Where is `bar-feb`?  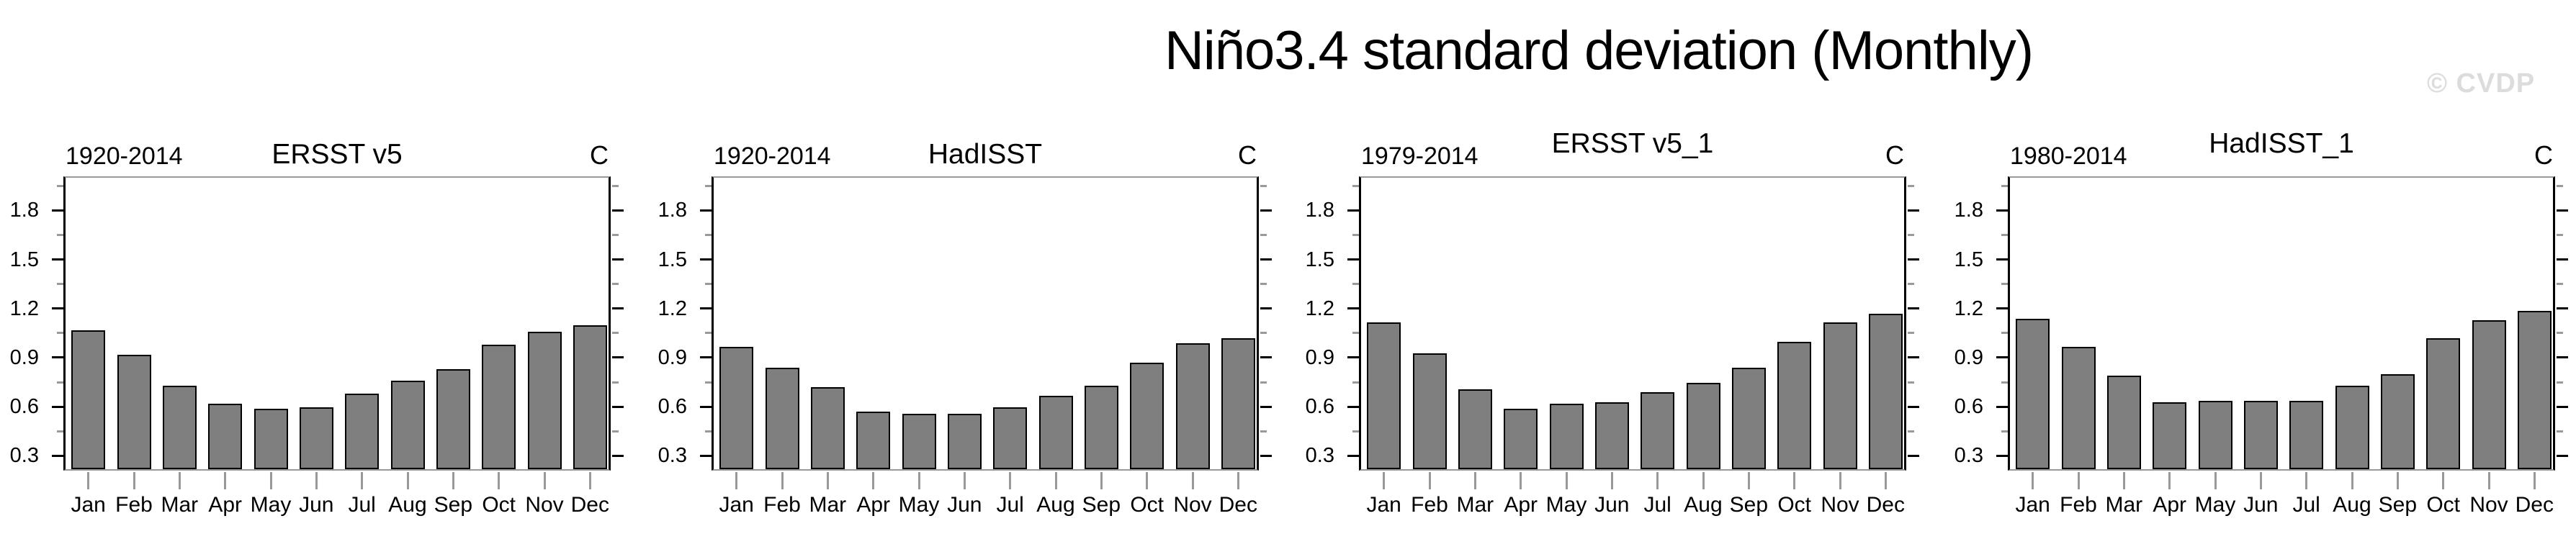
bar-feb is located at coordinates (782, 418).